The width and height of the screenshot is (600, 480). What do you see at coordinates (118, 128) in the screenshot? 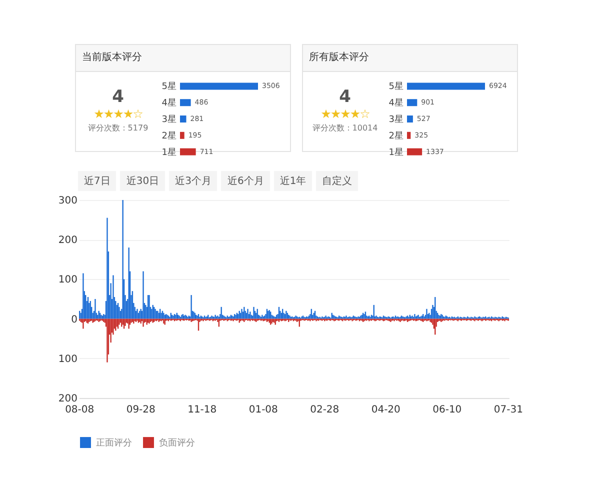
I see `text: 评分次数：5179` at bounding box center [118, 128].